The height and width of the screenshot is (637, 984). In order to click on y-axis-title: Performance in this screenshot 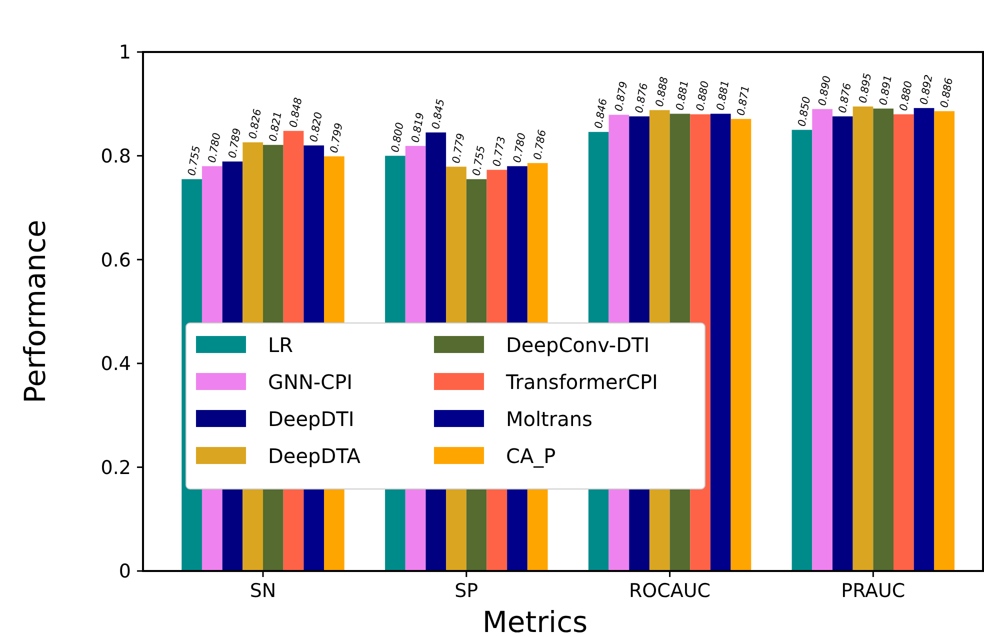, I will do `click(35, 312)`.